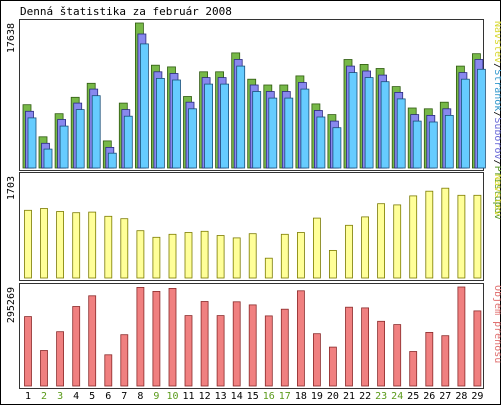 This screenshot has width=501, height=405. Describe the element at coordinates (172, 396) in the screenshot. I see `x-label-day-10: 10` at that location.